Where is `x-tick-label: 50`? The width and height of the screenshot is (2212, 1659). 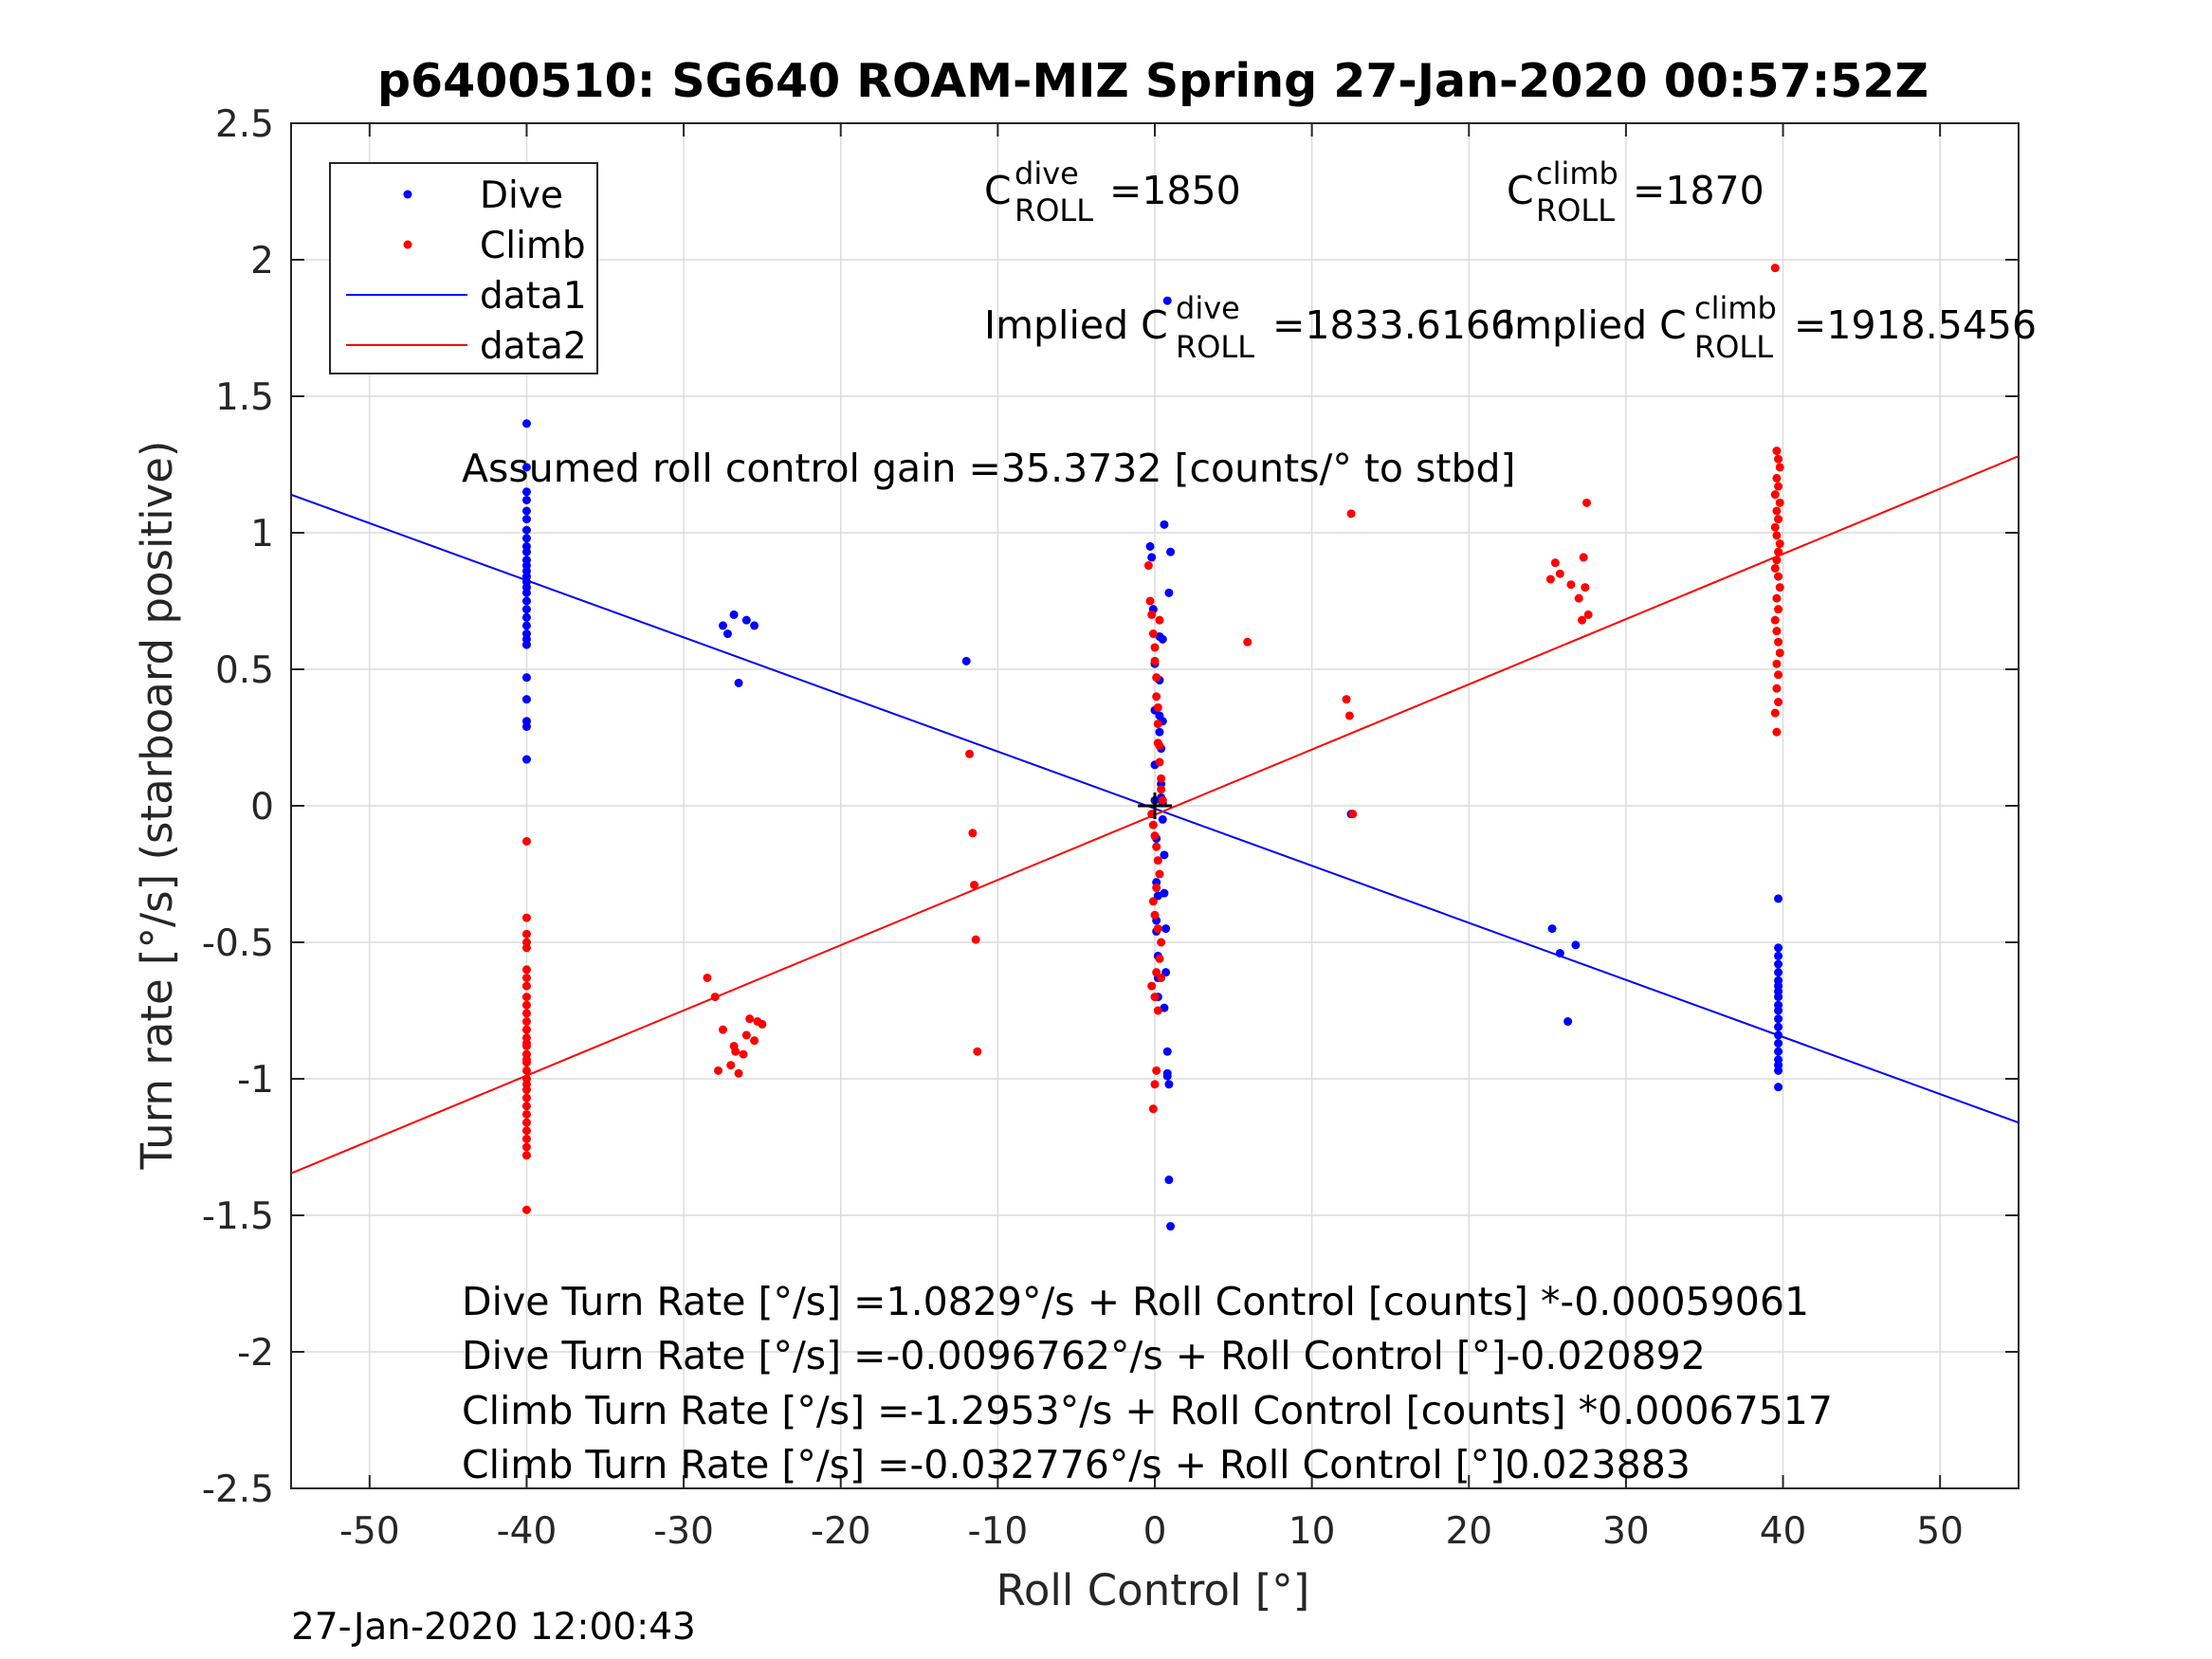
x-tick-label: 50 is located at coordinates (1940, 1531).